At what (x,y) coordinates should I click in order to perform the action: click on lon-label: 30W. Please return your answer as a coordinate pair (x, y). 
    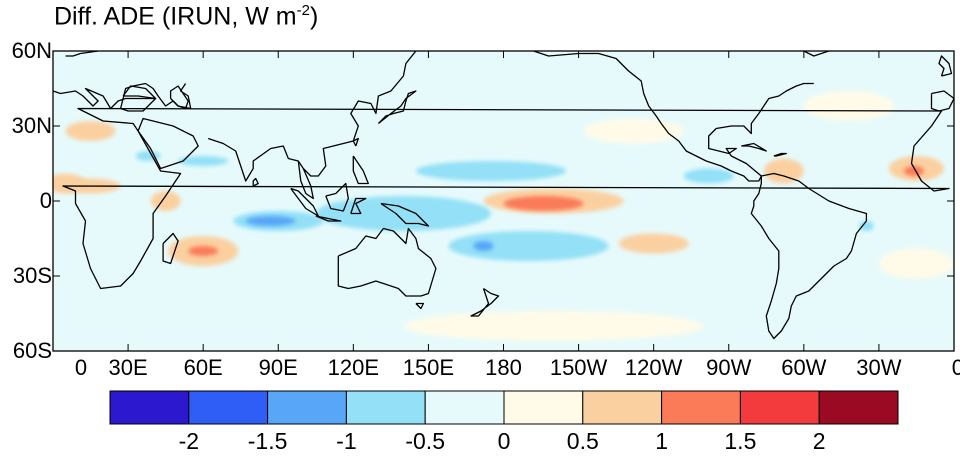
    Looking at the image, I should click on (879, 367).